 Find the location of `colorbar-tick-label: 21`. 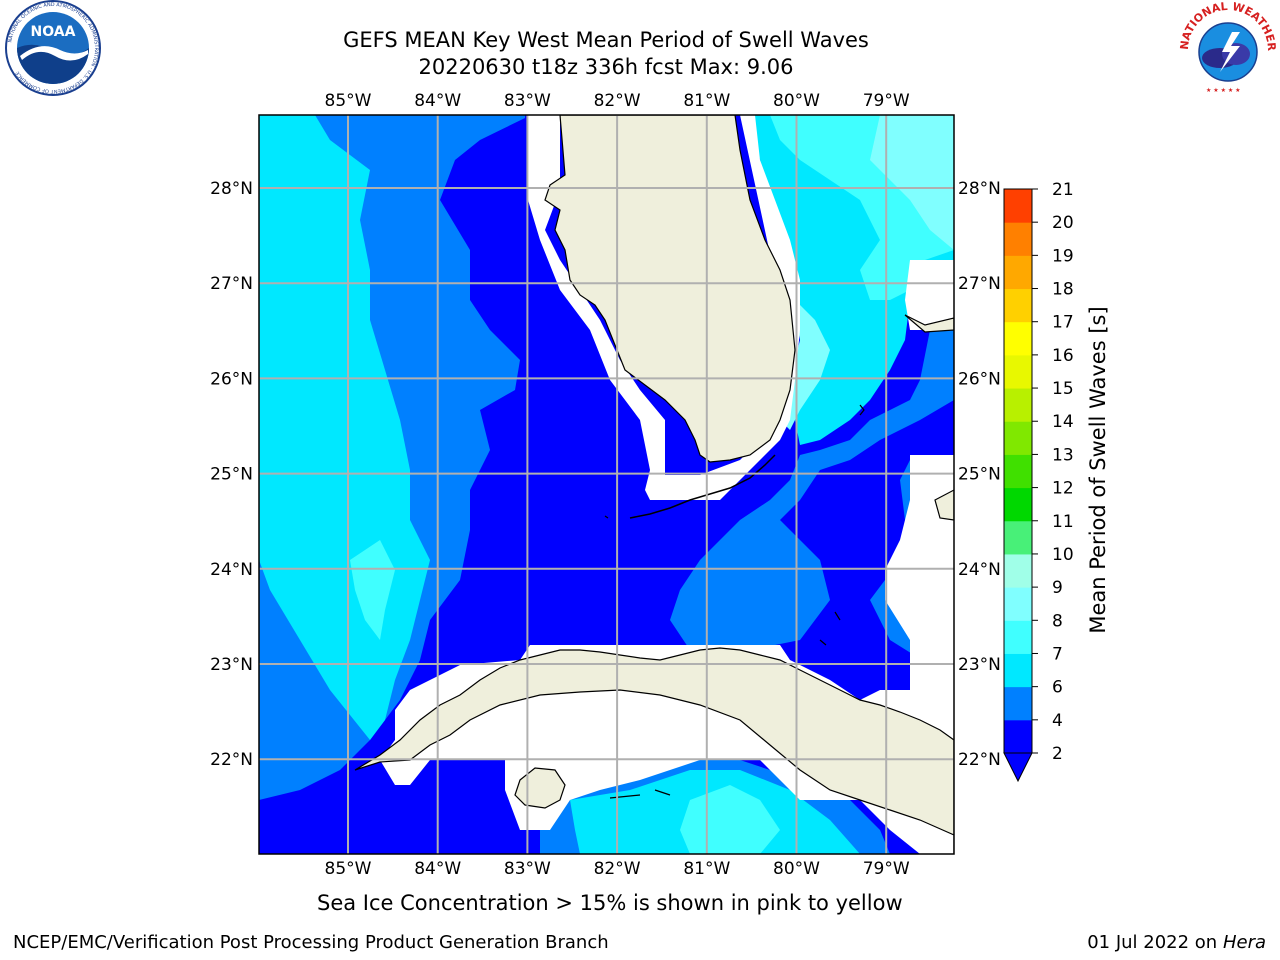

colorbar-tick-label: 21 is located at coordinates (1063, 190).